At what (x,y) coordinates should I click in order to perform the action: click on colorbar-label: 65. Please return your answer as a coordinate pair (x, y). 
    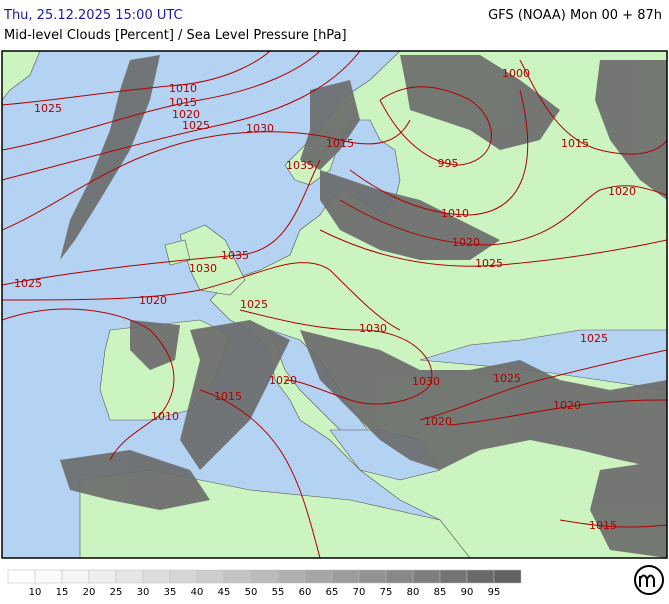
    Looking at the image, I should click on (332, 592).